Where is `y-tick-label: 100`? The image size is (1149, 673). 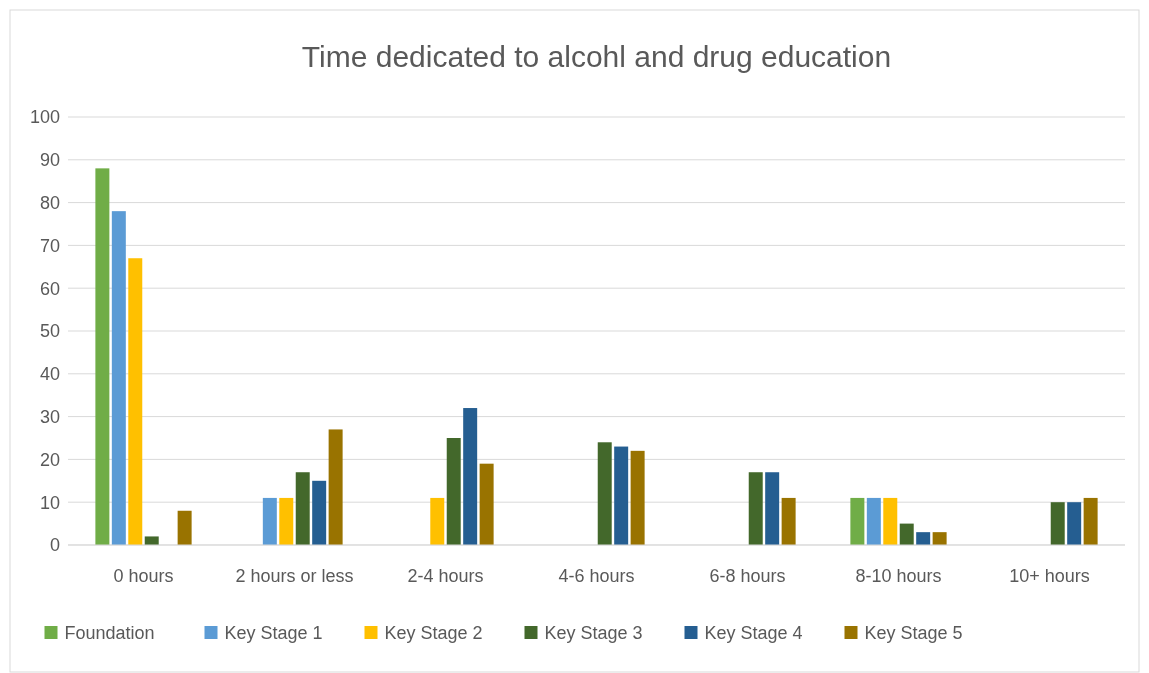 y-tick-label: 100 is located at coordinates (44, 117).